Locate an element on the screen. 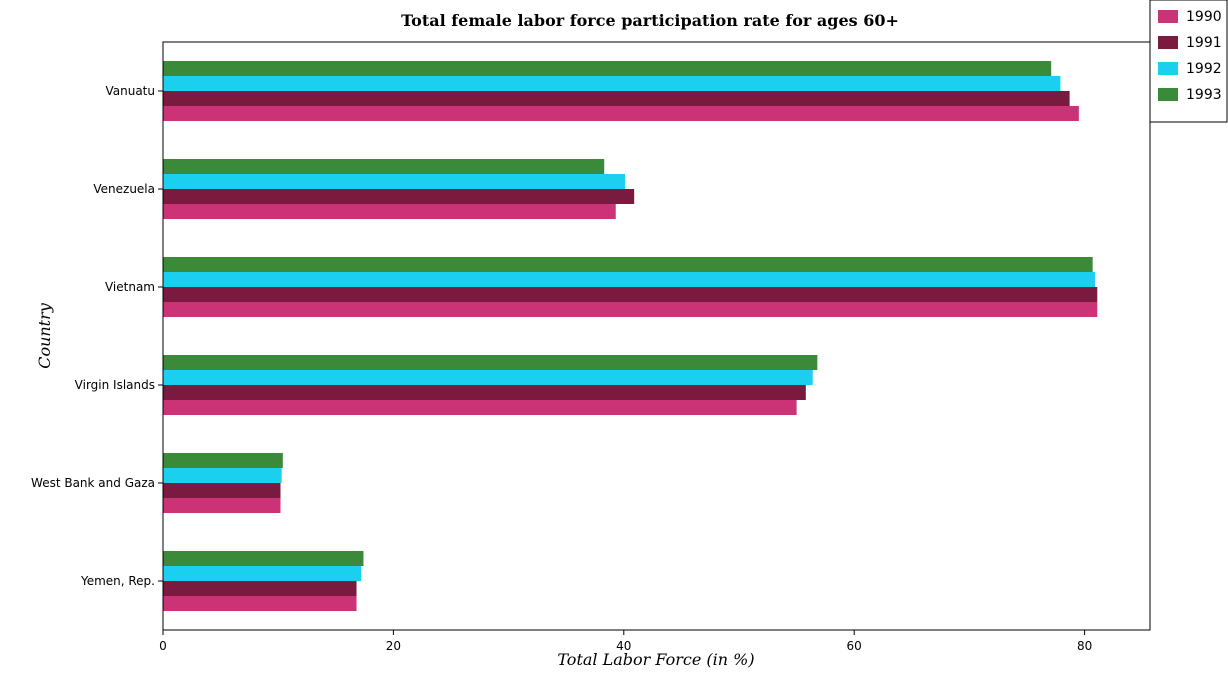 The image size is (1228, 700). y-tick-label: Virgin Islands is located at coordinates (115, 385).